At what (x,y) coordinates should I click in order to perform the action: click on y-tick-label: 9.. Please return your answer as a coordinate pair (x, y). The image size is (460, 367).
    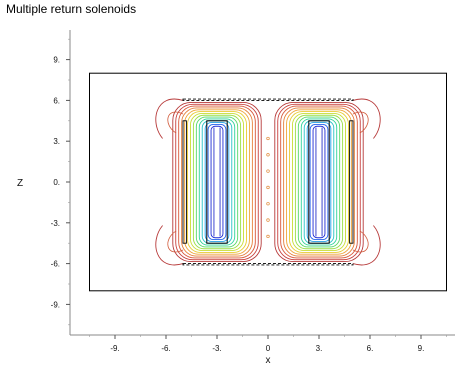
    Looking at the image, I should click on (56, 60).